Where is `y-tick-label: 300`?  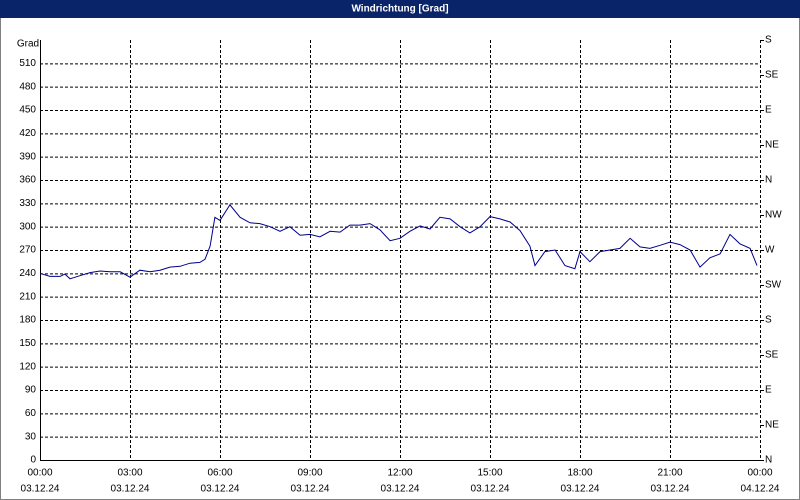 y-tick-label: 300 is located at coordinates (27, 226).